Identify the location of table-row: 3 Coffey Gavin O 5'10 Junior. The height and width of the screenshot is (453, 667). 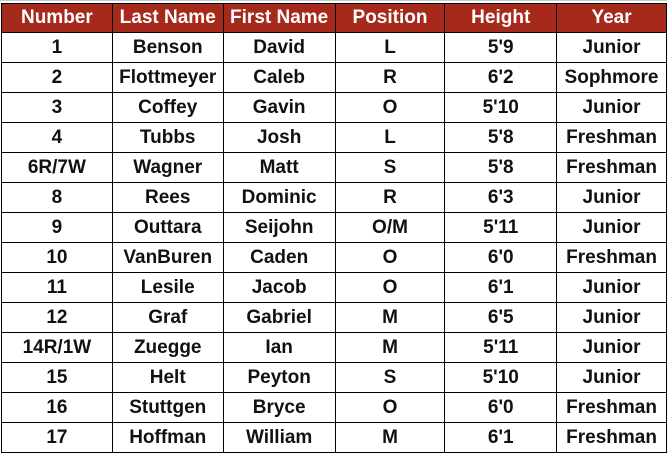
(334, 107).